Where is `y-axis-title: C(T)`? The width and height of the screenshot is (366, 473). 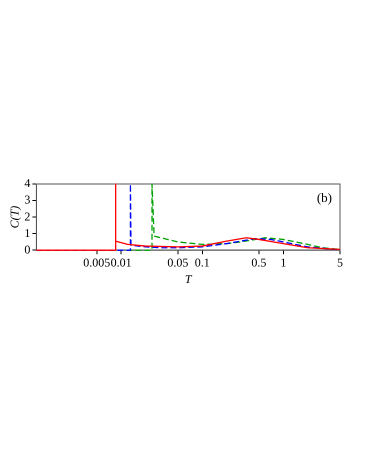 y-axis-title: C(T) is located at coordinates (14, 217).